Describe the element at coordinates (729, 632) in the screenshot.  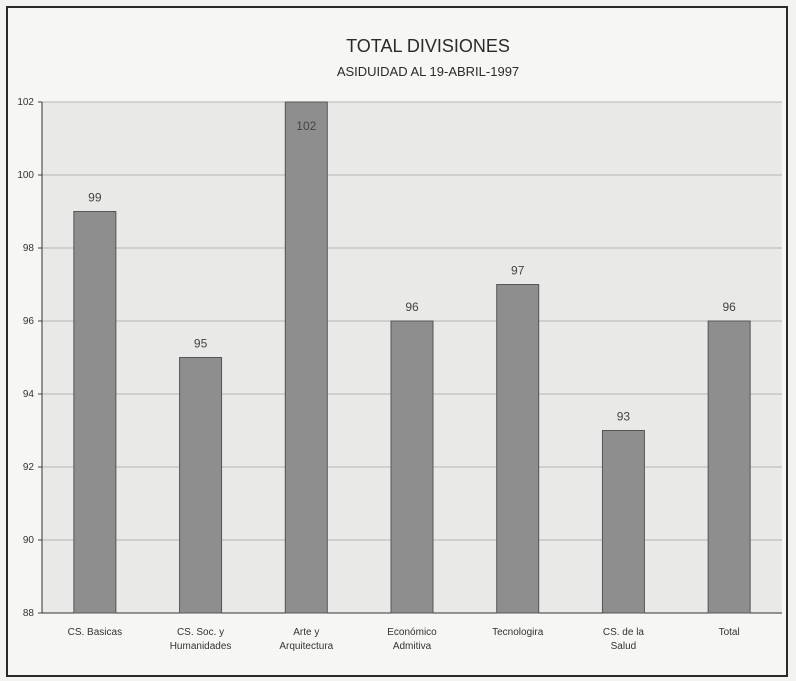
I see `x-tick-label: Total` at that location.